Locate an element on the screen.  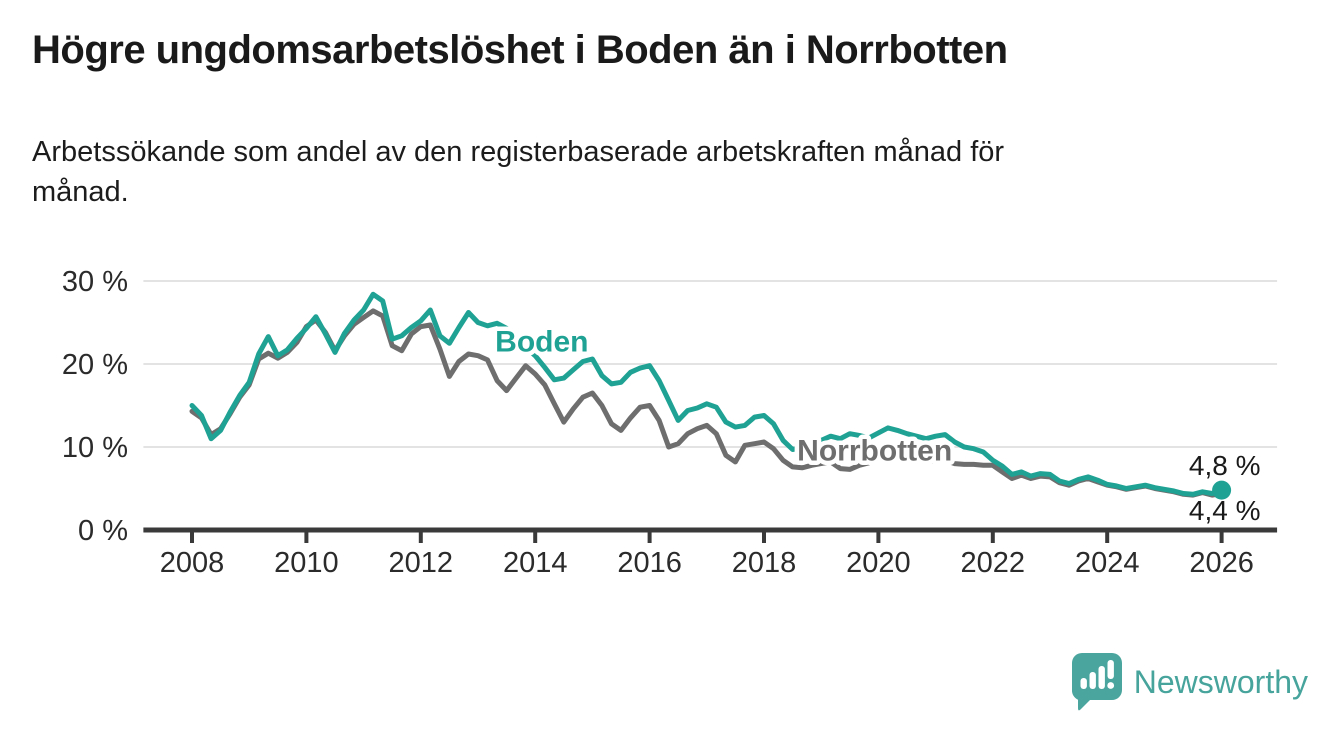
brand-footer: Newsworthy is located at coordinates (1189, 682).